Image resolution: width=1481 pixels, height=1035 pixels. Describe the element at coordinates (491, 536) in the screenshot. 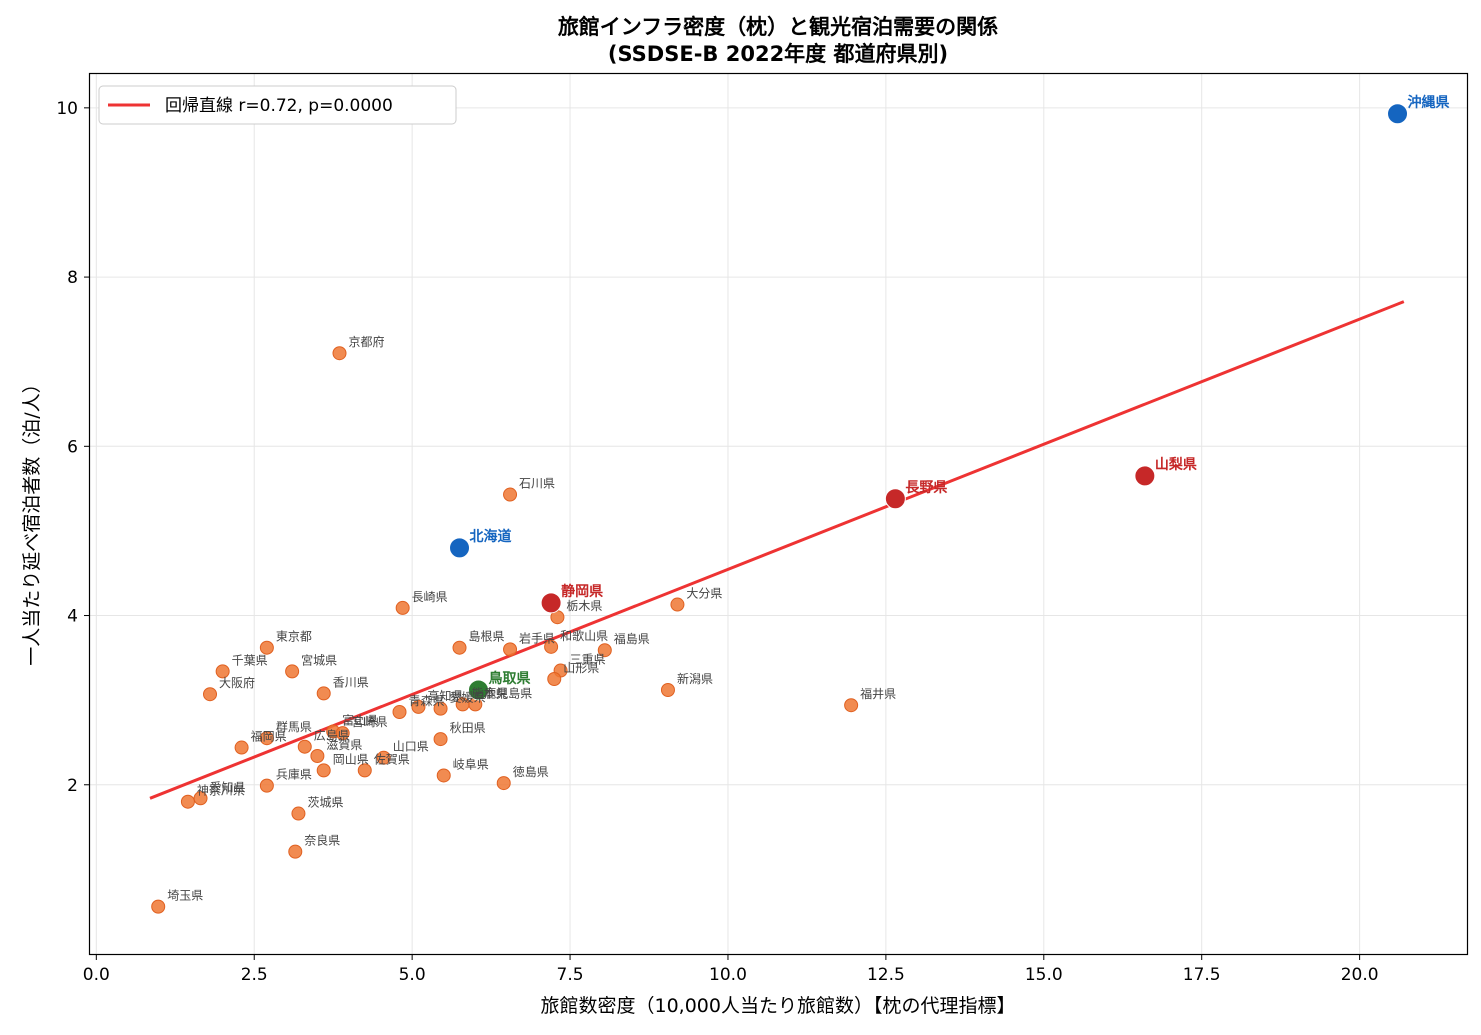

I see `data-point-label: 北海道` at that location.